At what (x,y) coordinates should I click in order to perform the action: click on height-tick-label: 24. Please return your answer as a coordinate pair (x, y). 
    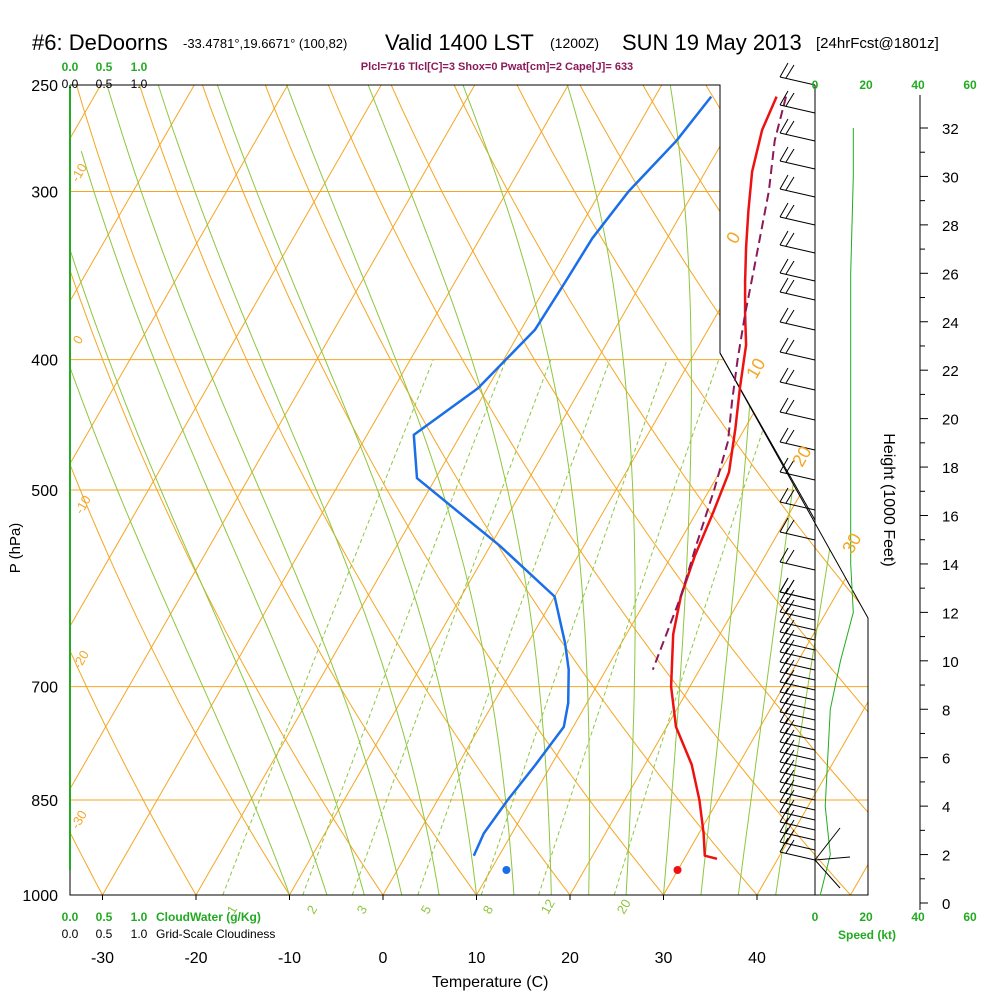
    Looking at the image, I should click on (950, 323).